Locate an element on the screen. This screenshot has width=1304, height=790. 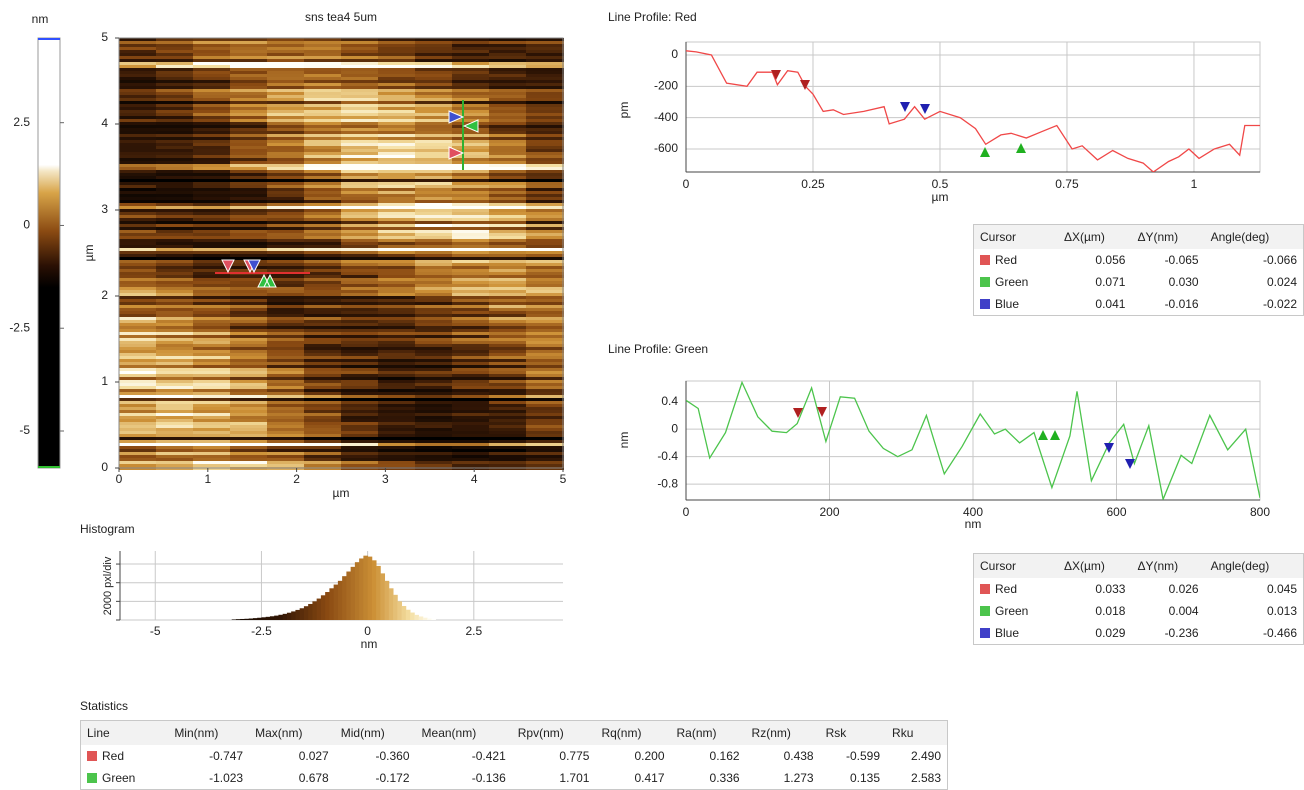
cell-text: -0.022 is located at coordinates (1279, 304).